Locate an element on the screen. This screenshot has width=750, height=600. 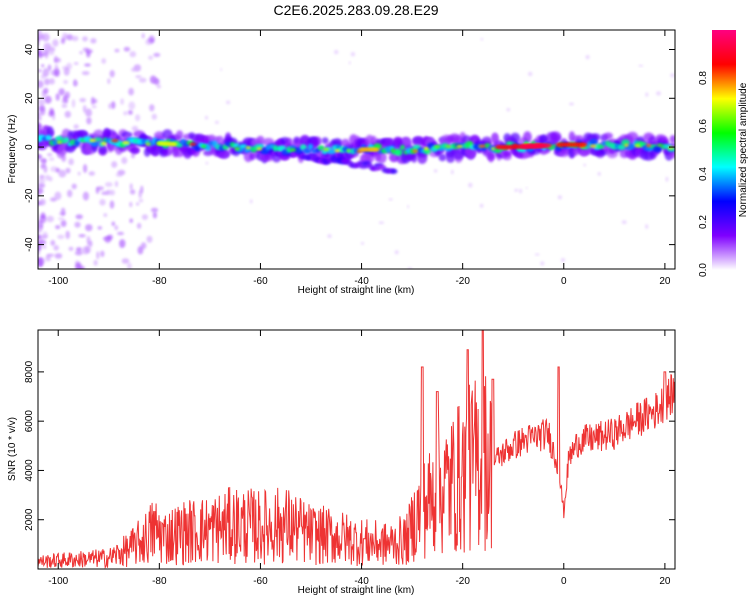
colorbar-tick-label: 0.4 is located at coordinates (703, 174).